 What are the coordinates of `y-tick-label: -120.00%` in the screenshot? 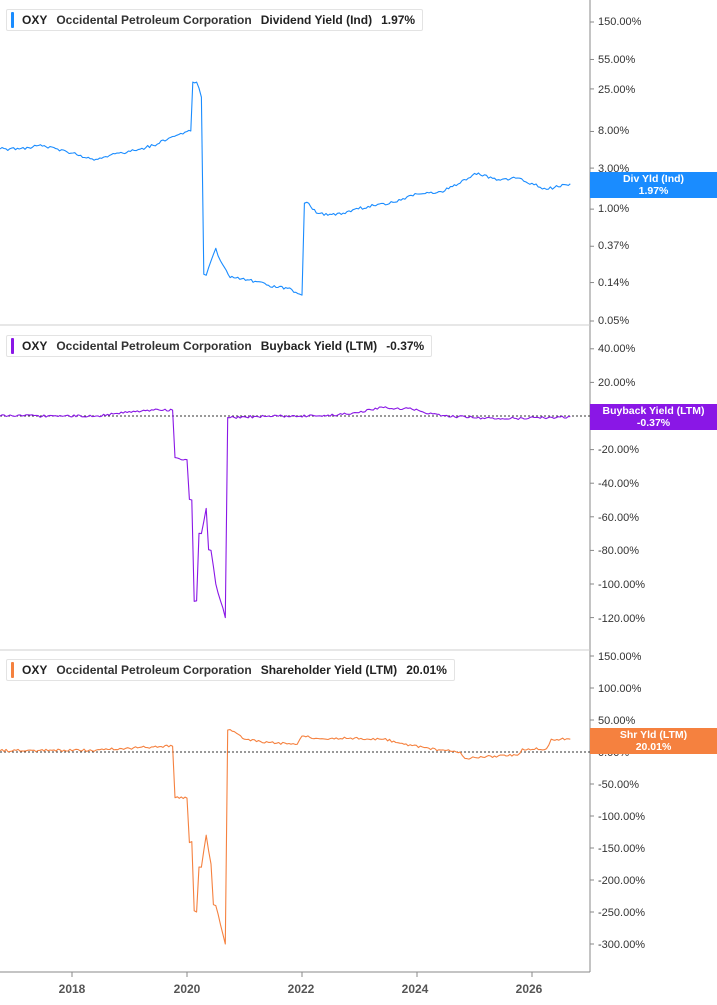 It's located at (622, 619).